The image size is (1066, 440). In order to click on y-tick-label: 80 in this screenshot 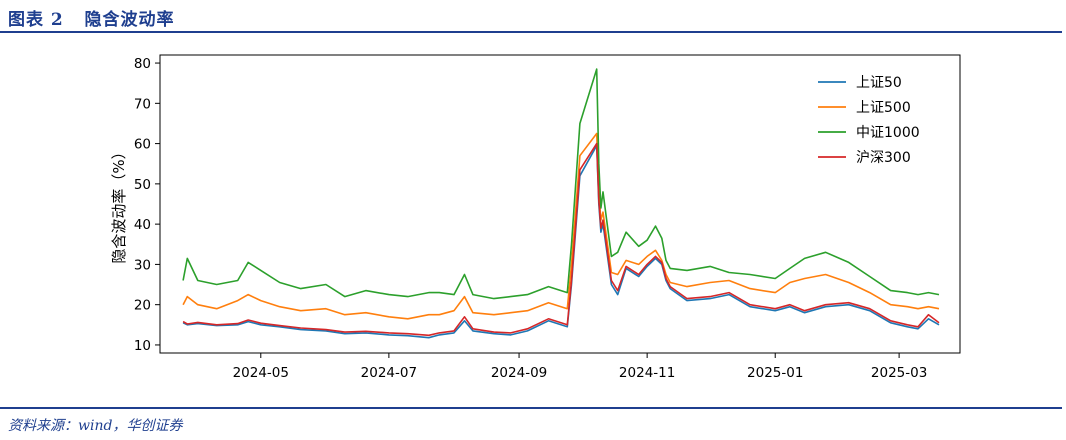, I will do `click(142, 64)`.